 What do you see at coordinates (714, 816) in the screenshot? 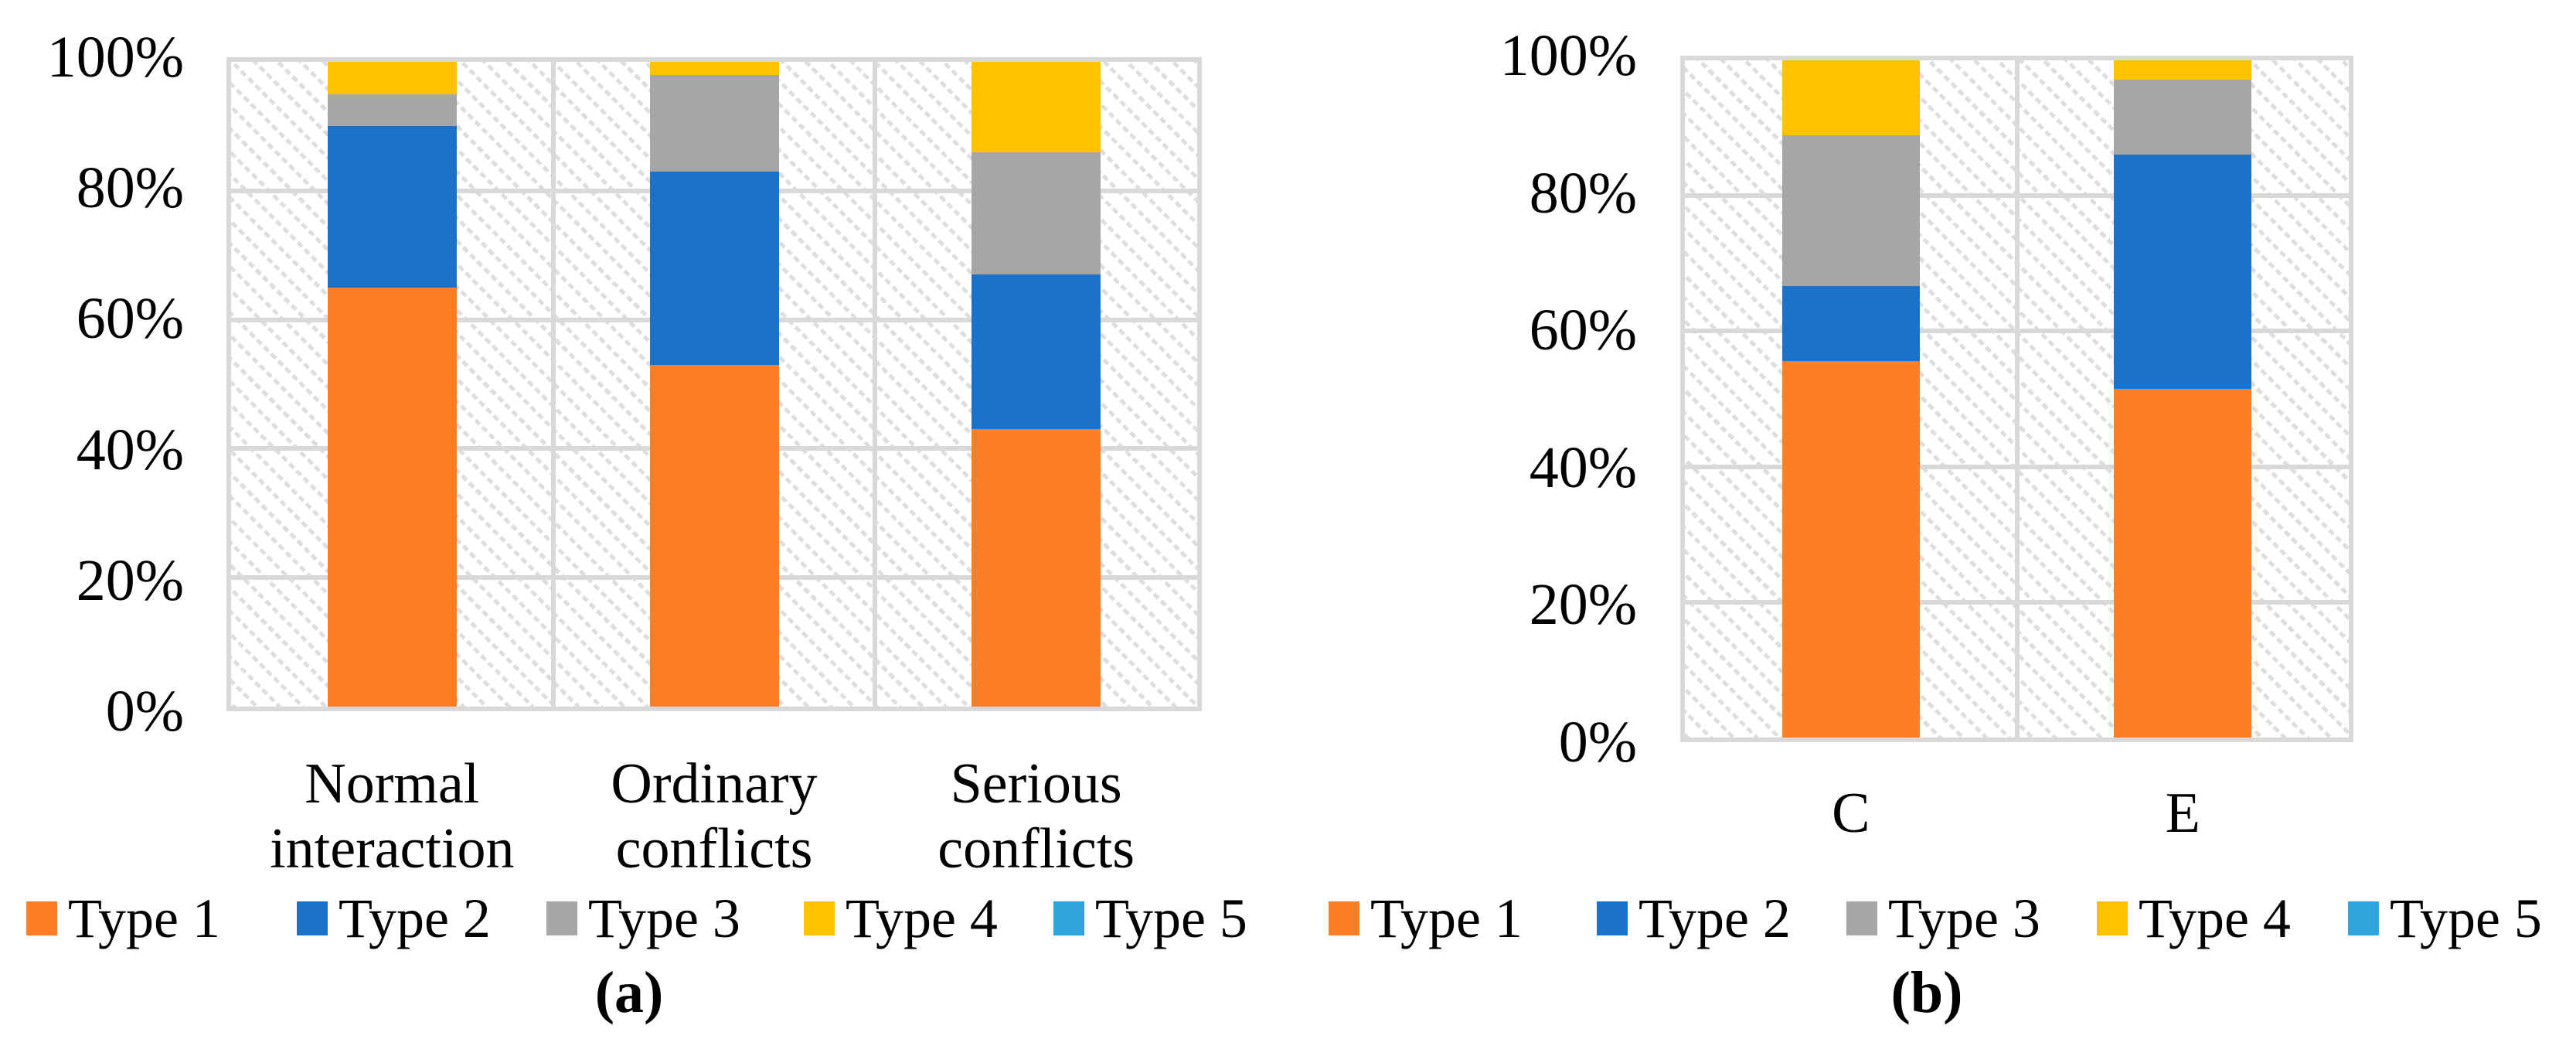
I see `category-label-ordinary-conflicts: Ordinary conflicts` at bounding box center [714, 816].